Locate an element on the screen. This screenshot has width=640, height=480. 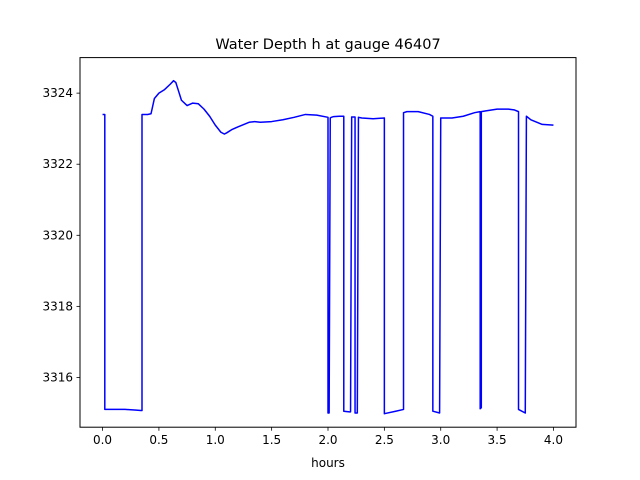
x-tick-label: 2.0 is located at coordinates (327, 440).